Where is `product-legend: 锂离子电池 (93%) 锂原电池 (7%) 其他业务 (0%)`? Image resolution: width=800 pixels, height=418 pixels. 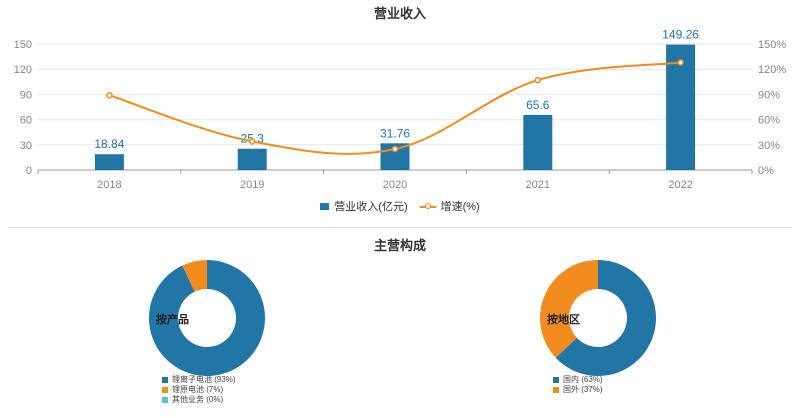
product-legend: 锂离子电池 (93%) 锂原电池 (7%) 其他业务 (0%) is located at coordinates (199, 390).